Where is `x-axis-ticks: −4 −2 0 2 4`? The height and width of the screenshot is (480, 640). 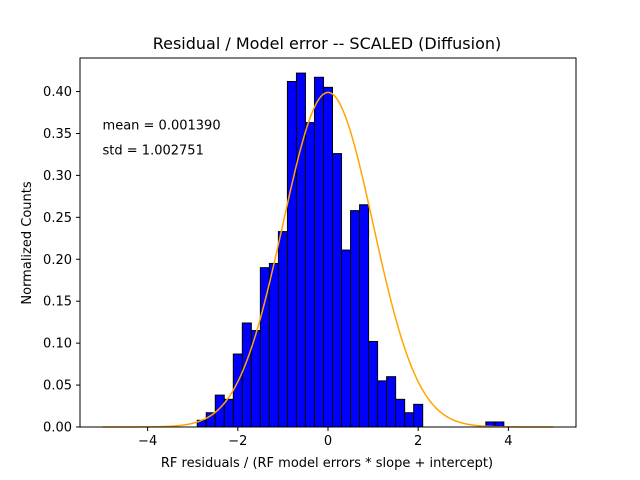
x-axis-ticks: −4 −2 0 2 4 is located at coordinates (325, 438).